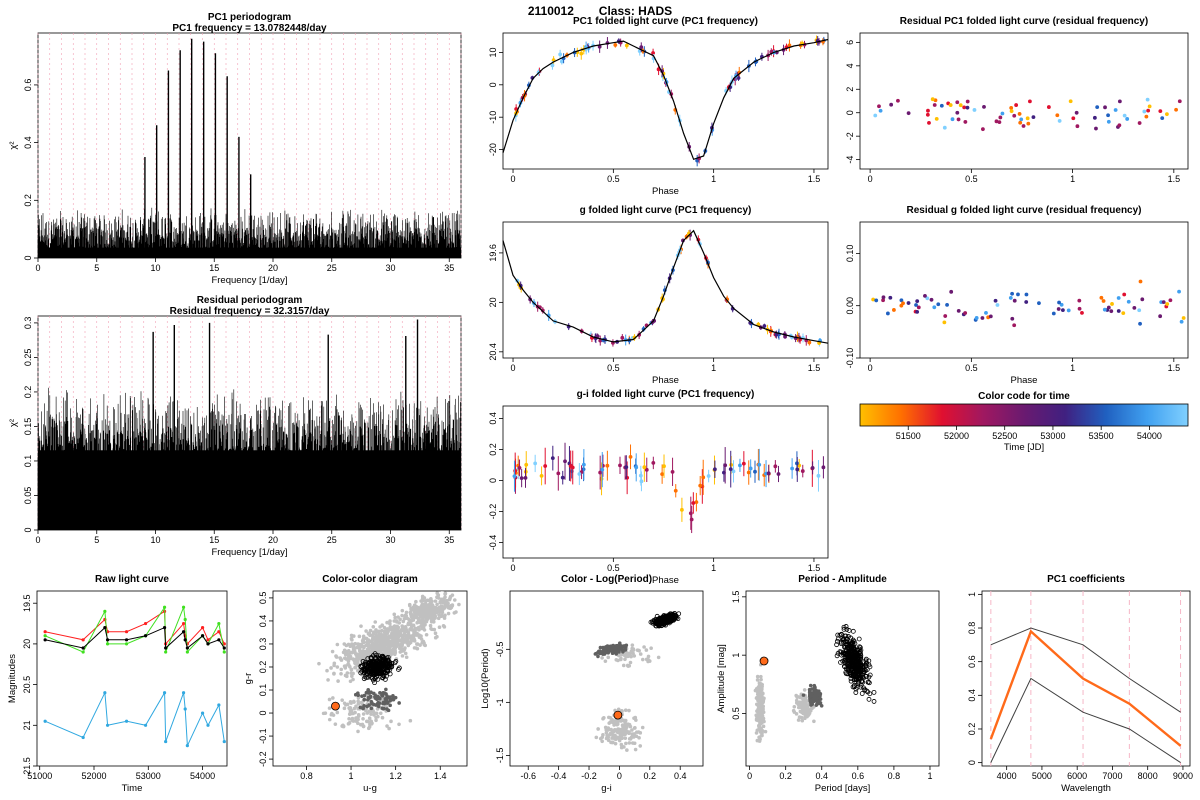 This screenshot has width=1200, height=800. I want to click on y-tick-label: 0.15, so click(28, 427).